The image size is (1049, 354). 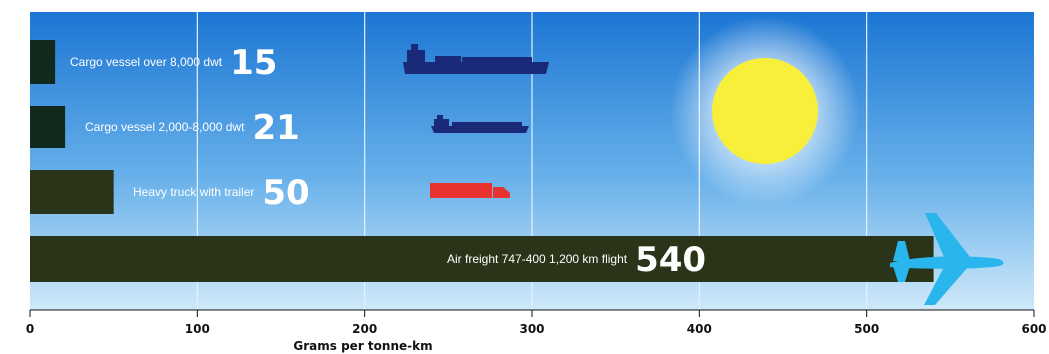 What do you see at coordinates (362, 346) in the screenshot?
I see `x-axis-label: Grams per tonne-km` at bounding box center [362, 346].